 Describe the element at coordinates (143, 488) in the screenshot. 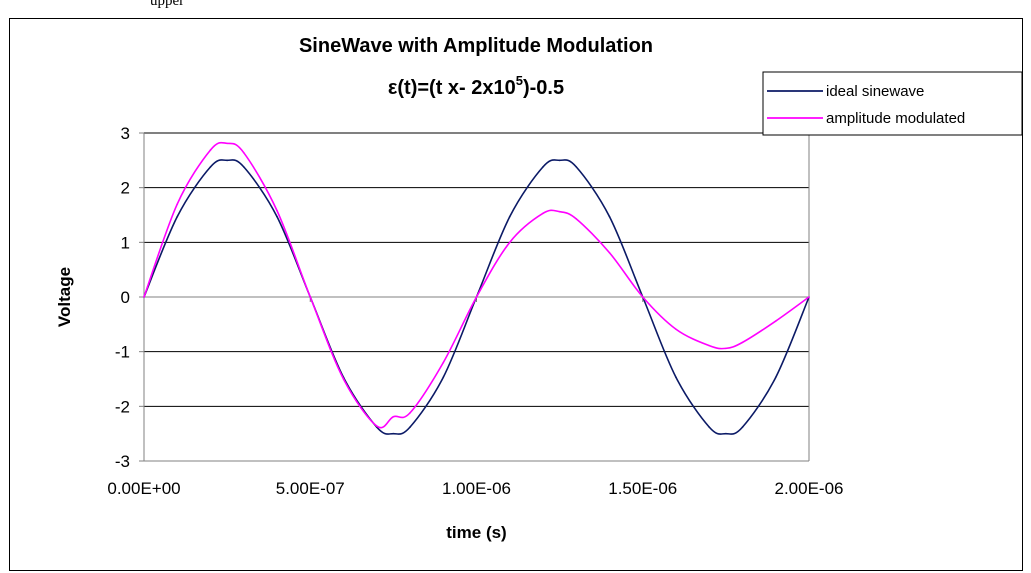

I see `x-tick-label: 0.00E+00` at that location.